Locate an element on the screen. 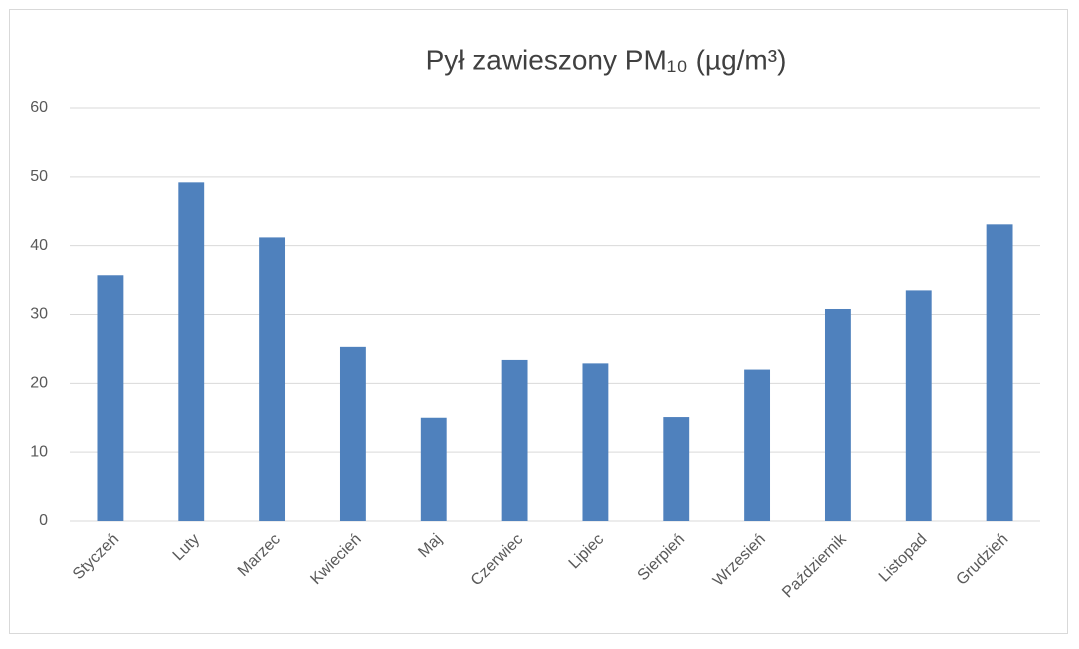 The image size is (1079, 649). y-tick-label: 60 is located at coordinates (39, 107).